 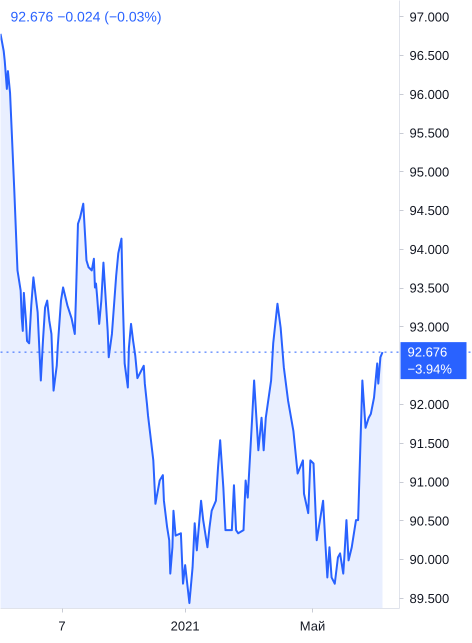 I want to click on y-tick-label: 94.500, so click(x=430, y=210).